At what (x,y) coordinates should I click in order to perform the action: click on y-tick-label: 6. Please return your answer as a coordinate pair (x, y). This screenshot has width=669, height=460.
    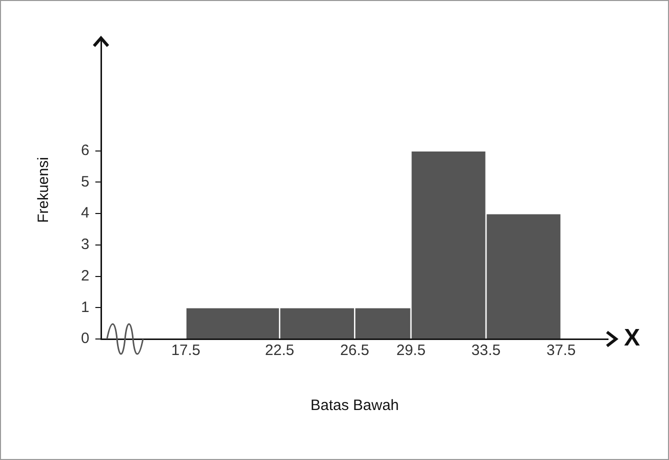
    Looking at the image, I should click on (85, 150).